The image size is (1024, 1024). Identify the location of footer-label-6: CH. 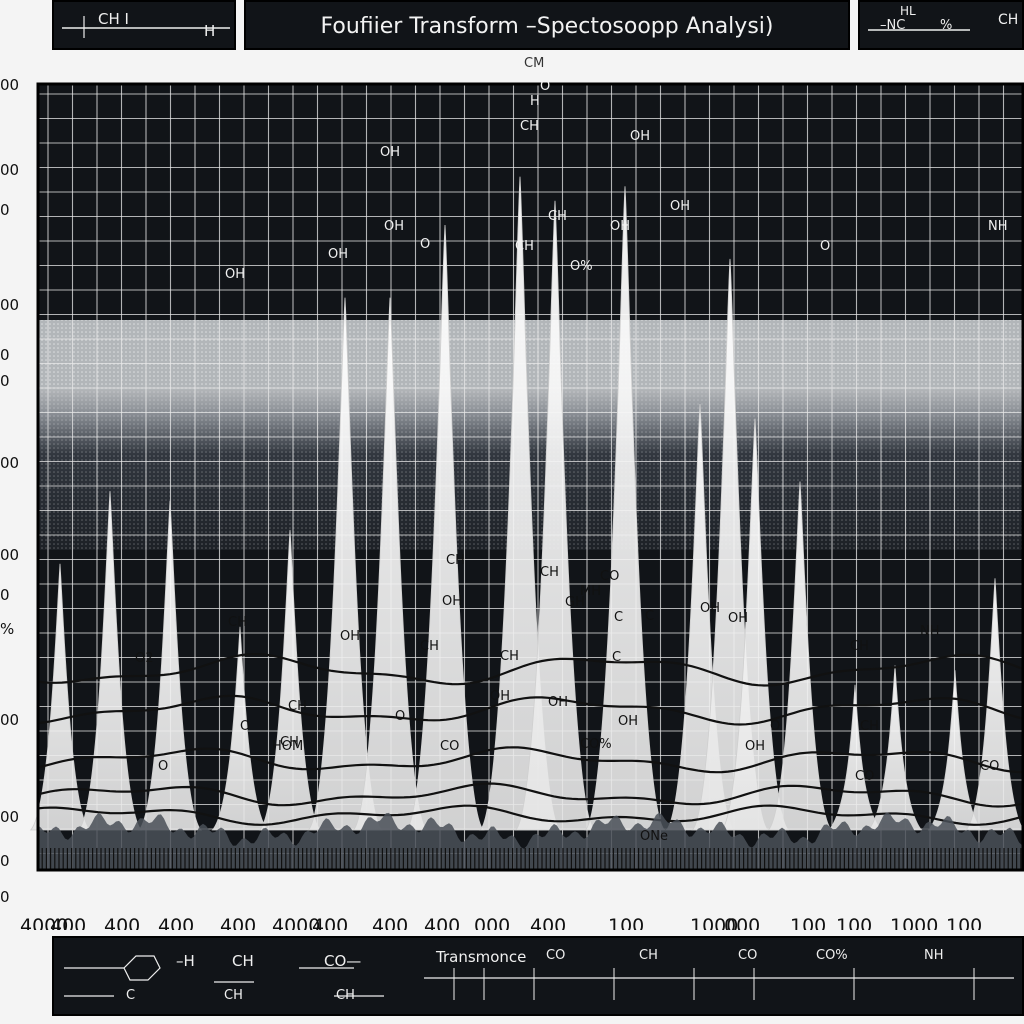
(648, 955).